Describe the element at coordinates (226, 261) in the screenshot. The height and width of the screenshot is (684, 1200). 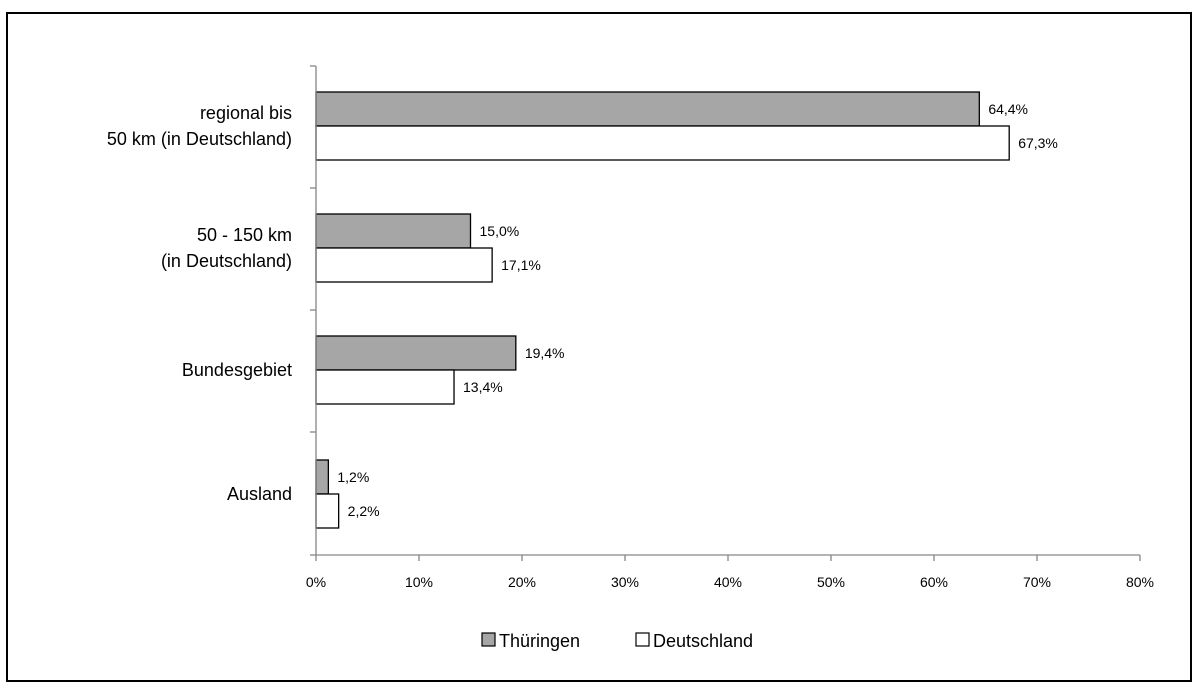
I see `category-label-1-1: (in Deutschland)` at that location.